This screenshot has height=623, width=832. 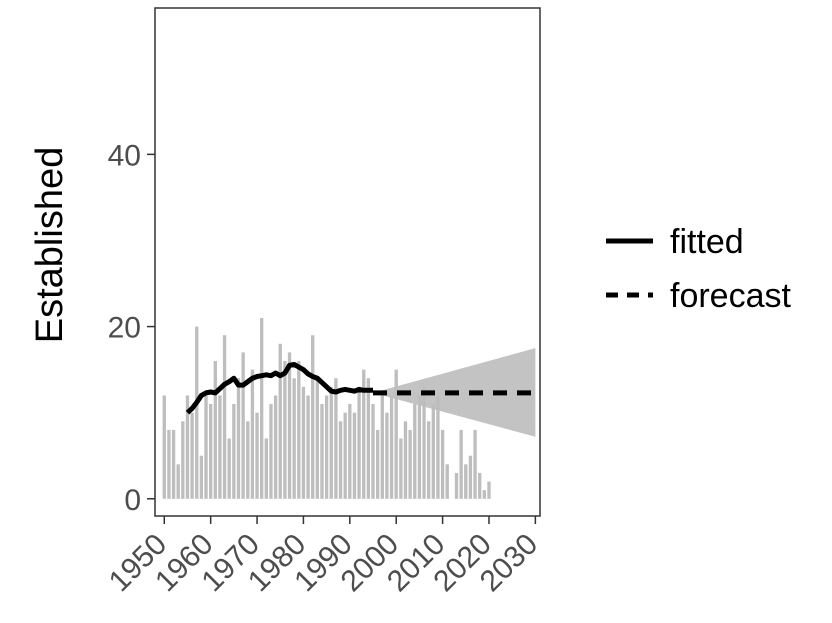 I want to click on lines-layer, so click(x=360, y=388).